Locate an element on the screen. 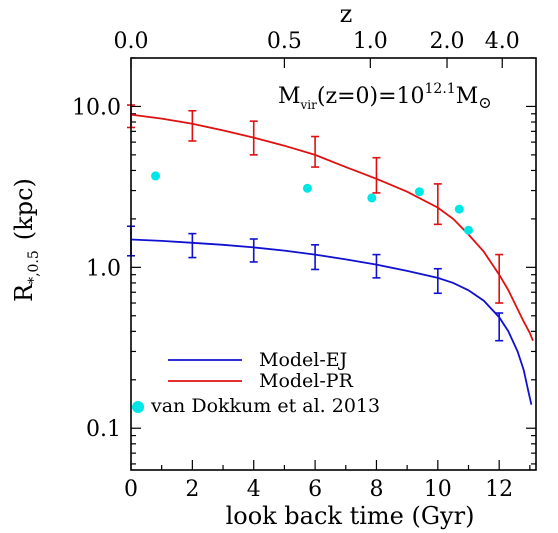  legend-label-ej: Model-EJ is located at coordinates (303, 360).